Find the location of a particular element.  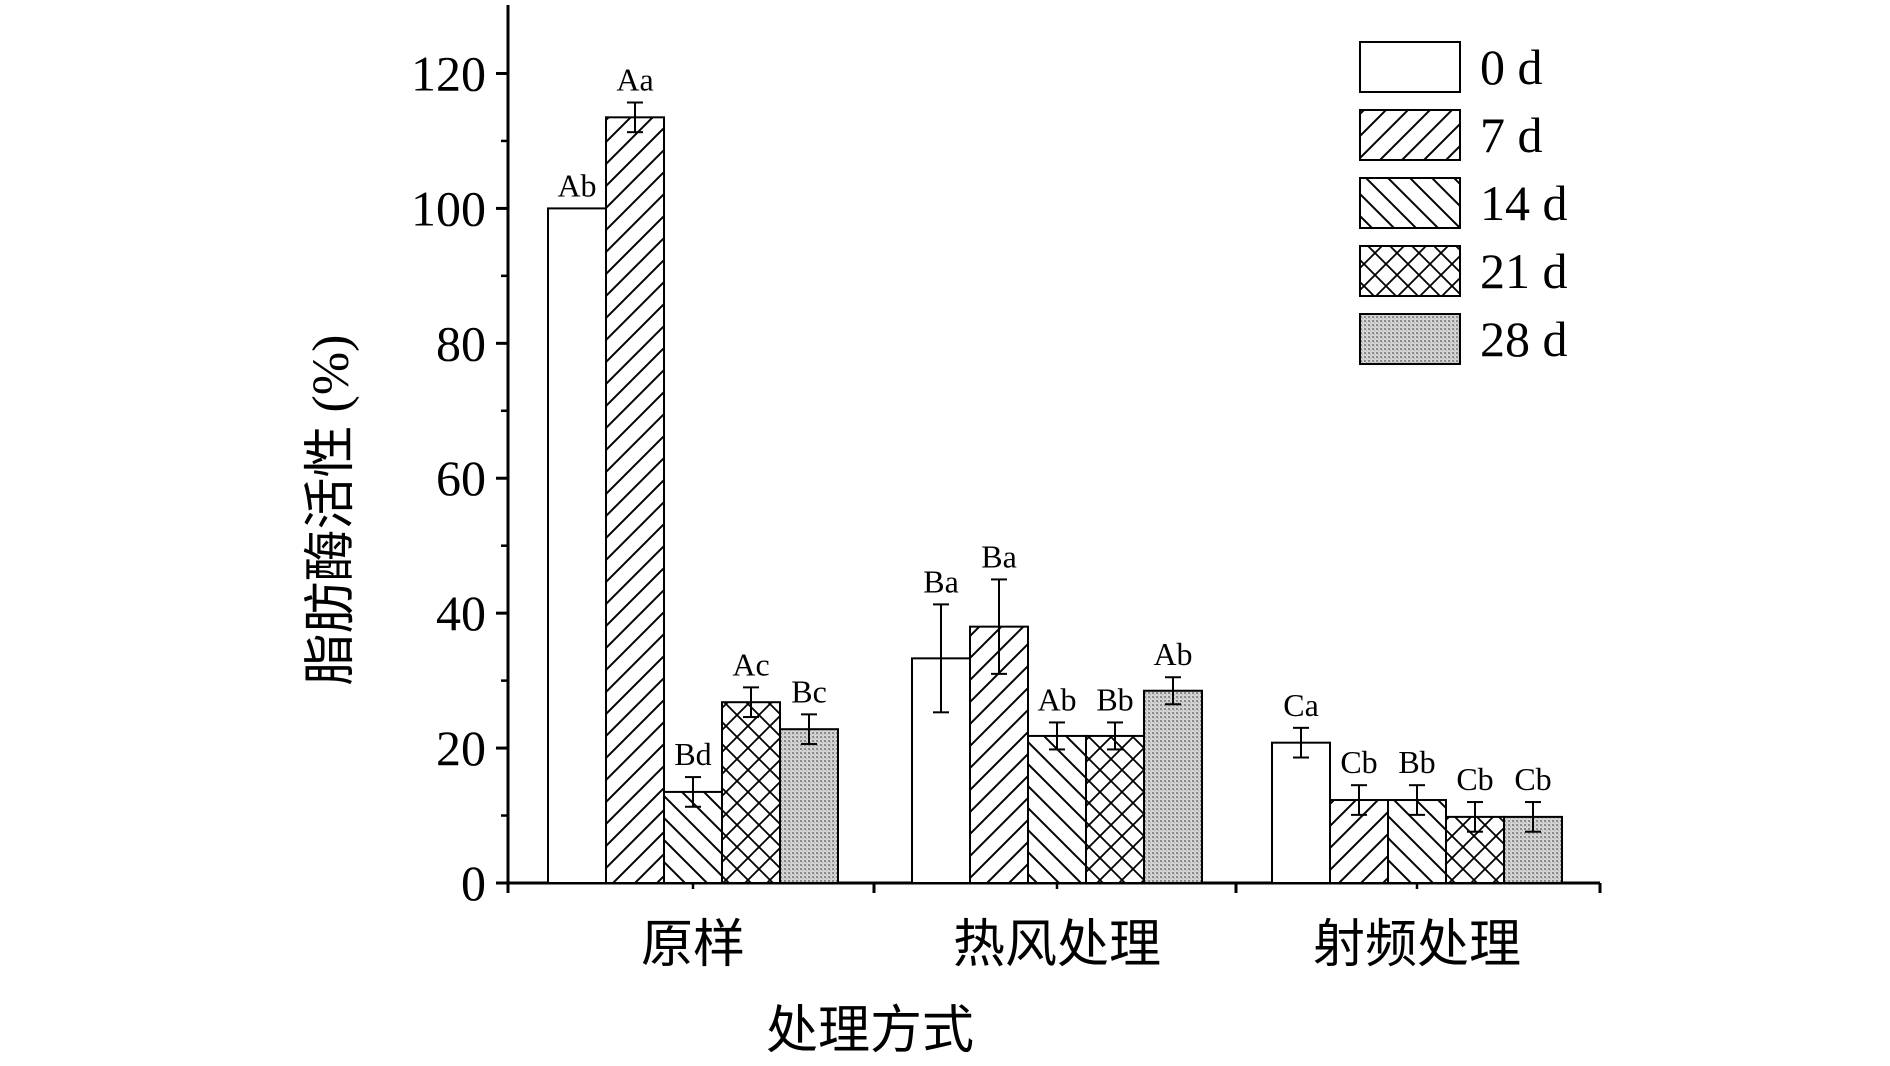

y-tick-label: 40 is located at coordinates (461, 613).